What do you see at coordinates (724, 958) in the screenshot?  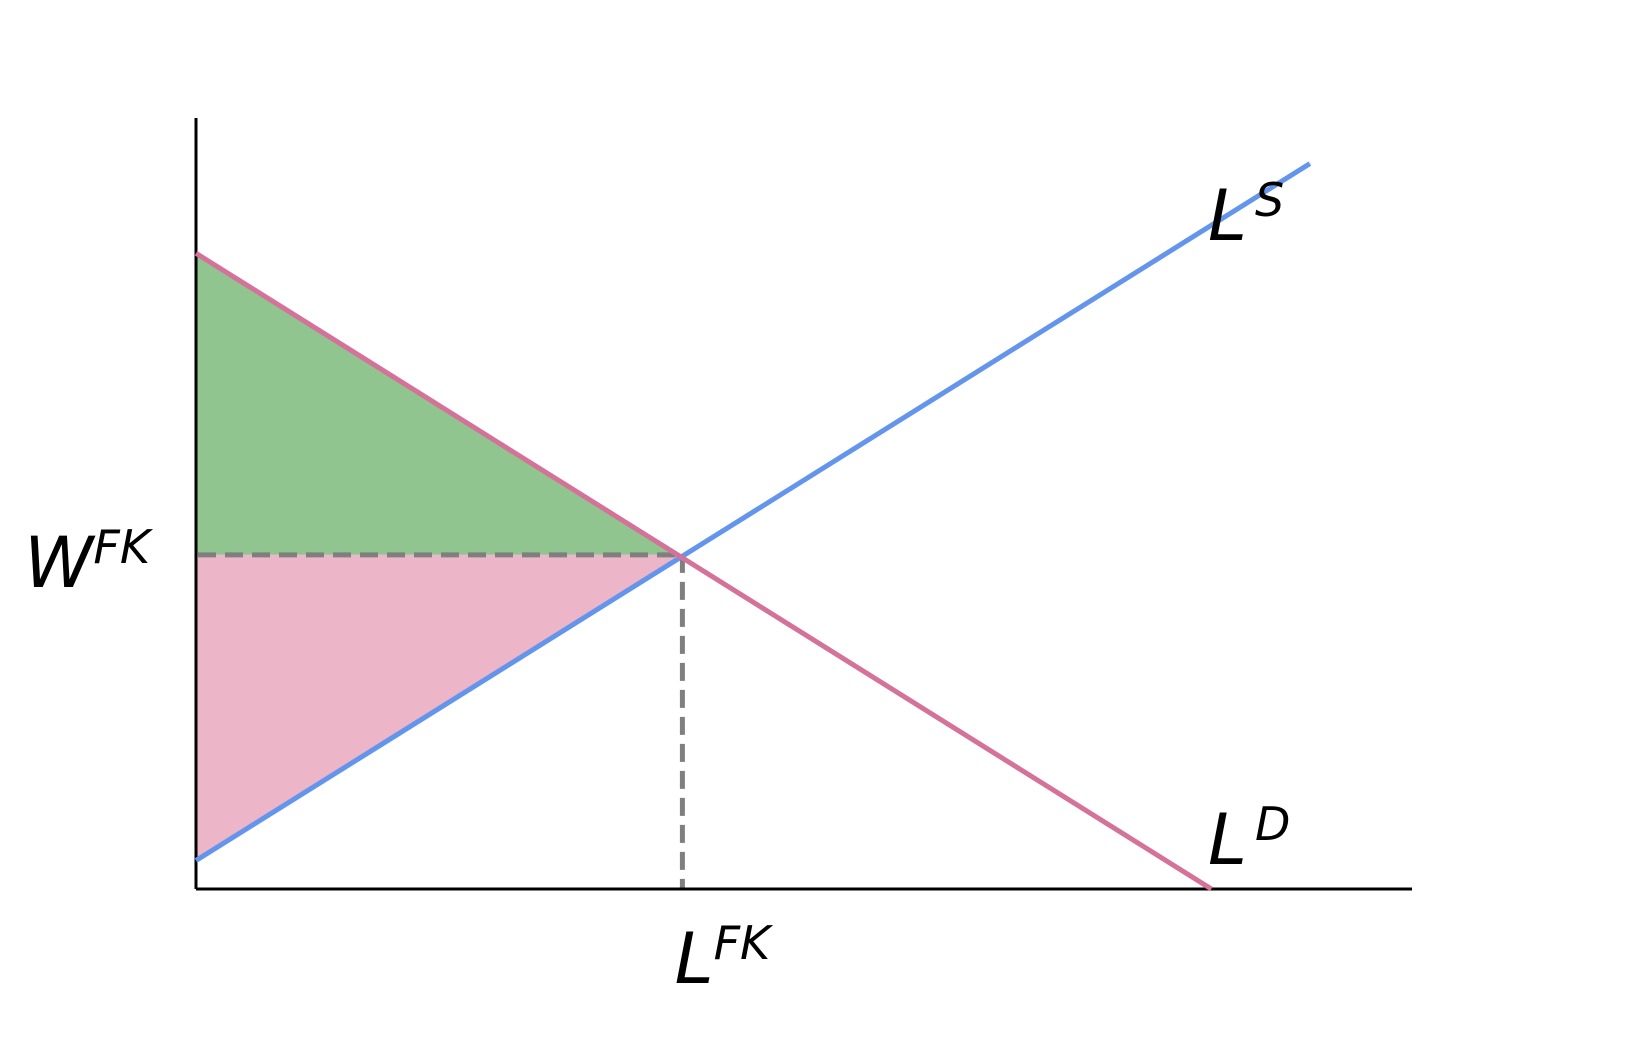 I see `labor-equilibrium-label: LFK` at bounding box center [724, 958].